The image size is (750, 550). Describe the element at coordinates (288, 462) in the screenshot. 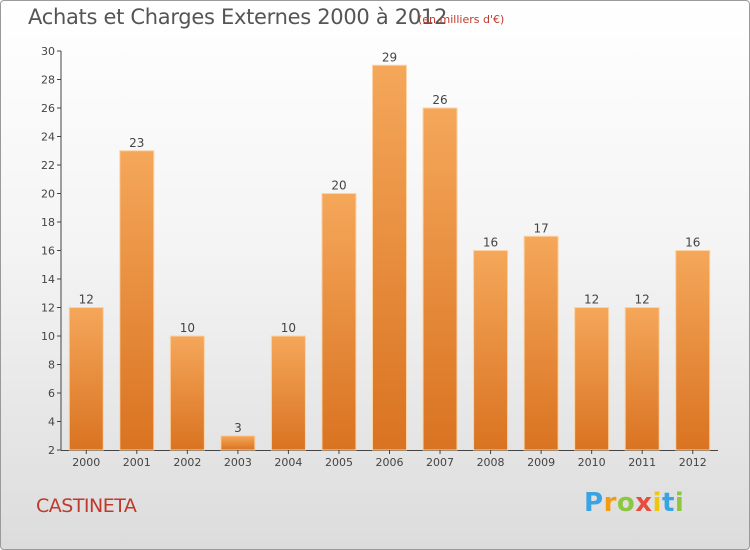

I see `x-tick-label: 2004` at that location.